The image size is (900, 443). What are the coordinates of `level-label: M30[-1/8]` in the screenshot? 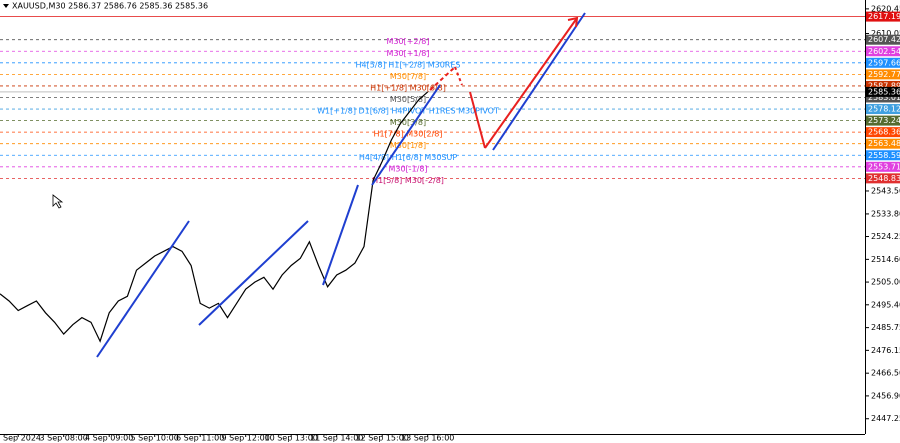 It's located at (407, 168).